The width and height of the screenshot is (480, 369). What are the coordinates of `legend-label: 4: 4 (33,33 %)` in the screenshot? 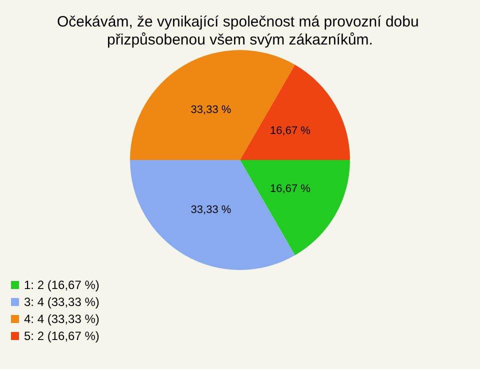 It's located at (62, 319).